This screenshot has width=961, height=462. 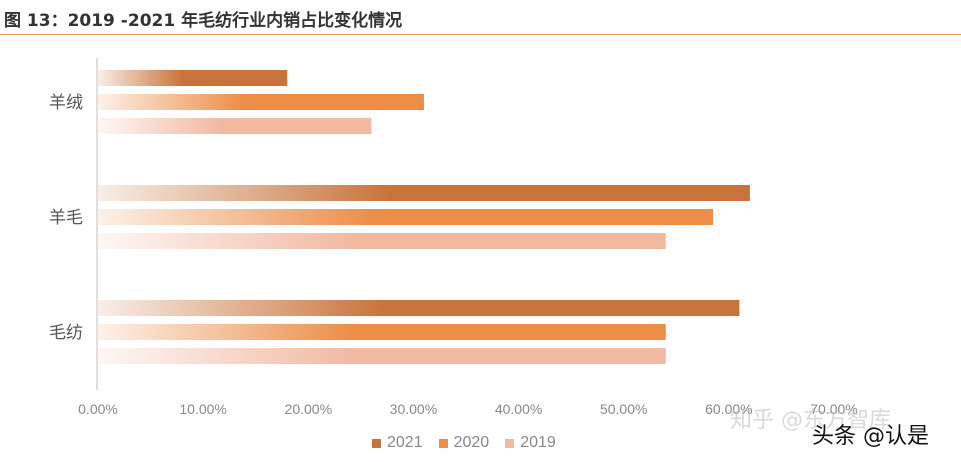 I want to click on legend-swatch-2020, so click(x=443, y=443).